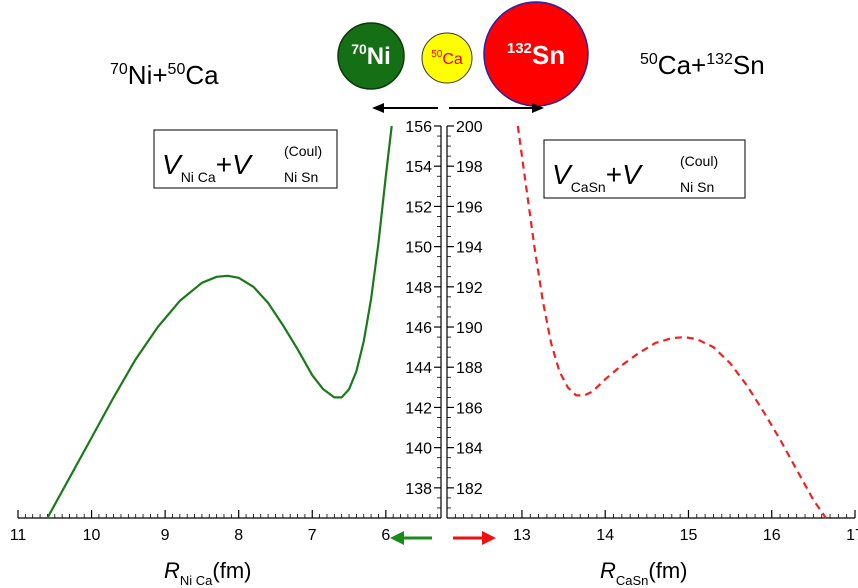 Image resolution: width=858 pixels, height=588 pixels. What do you see at coordinates (469, 489) in the screenshot?
I see `y-tick-label: 182` at bounding box center [469, 489].